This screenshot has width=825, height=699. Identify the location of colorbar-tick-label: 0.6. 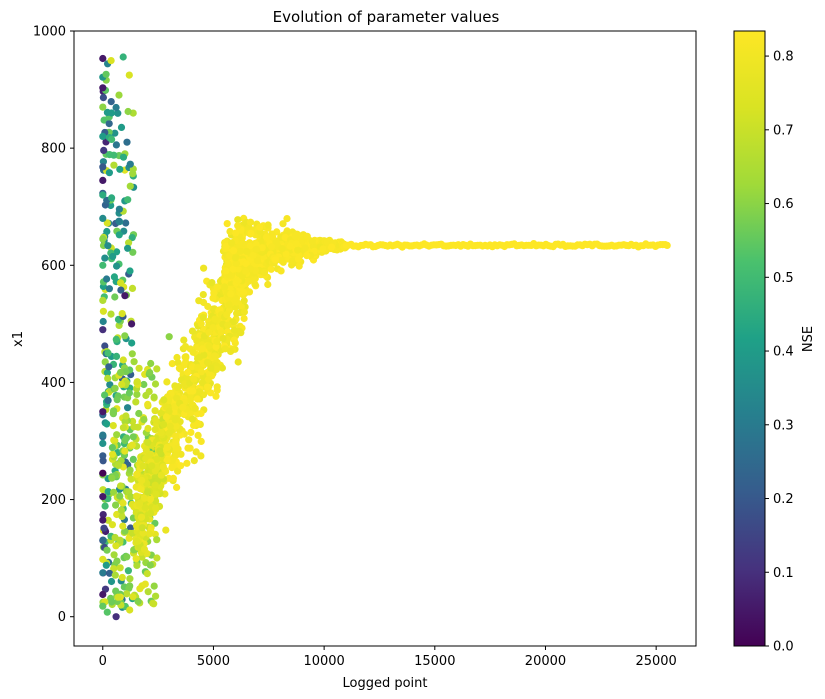
(783, 204).